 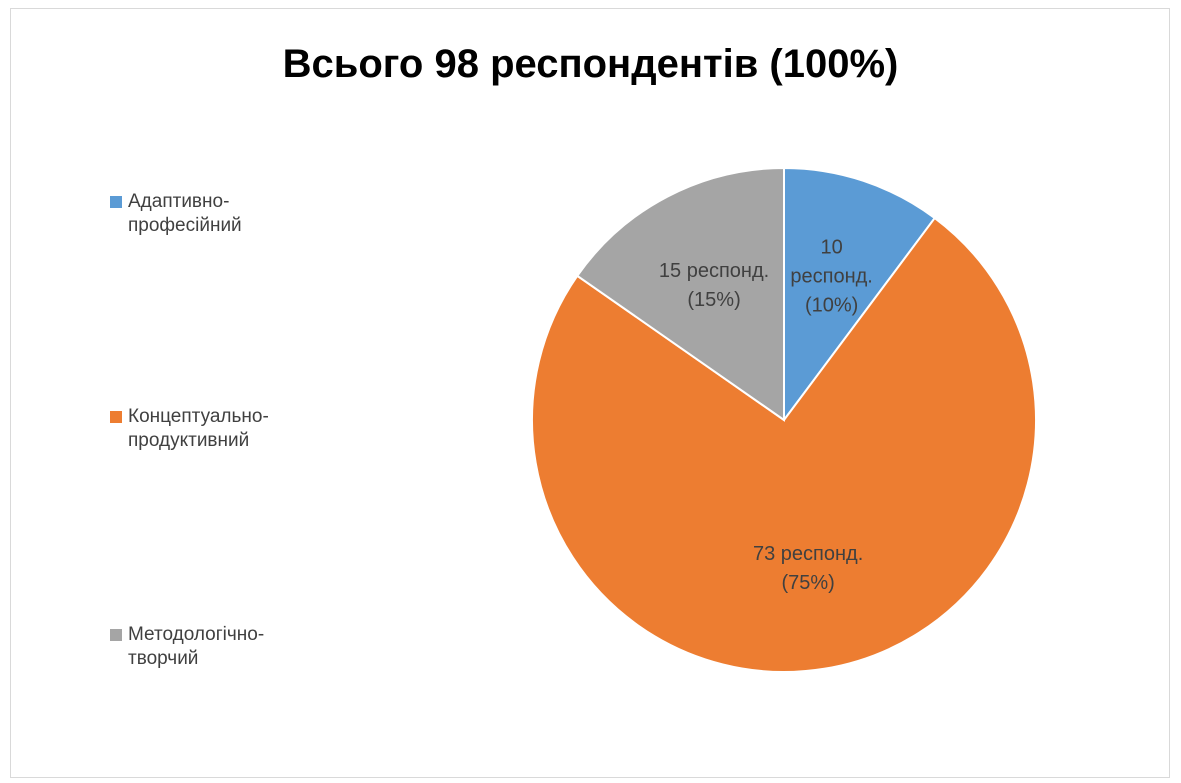 I want to click on legend-item: Адаптивно-професійний, so click(x=199, y=214).